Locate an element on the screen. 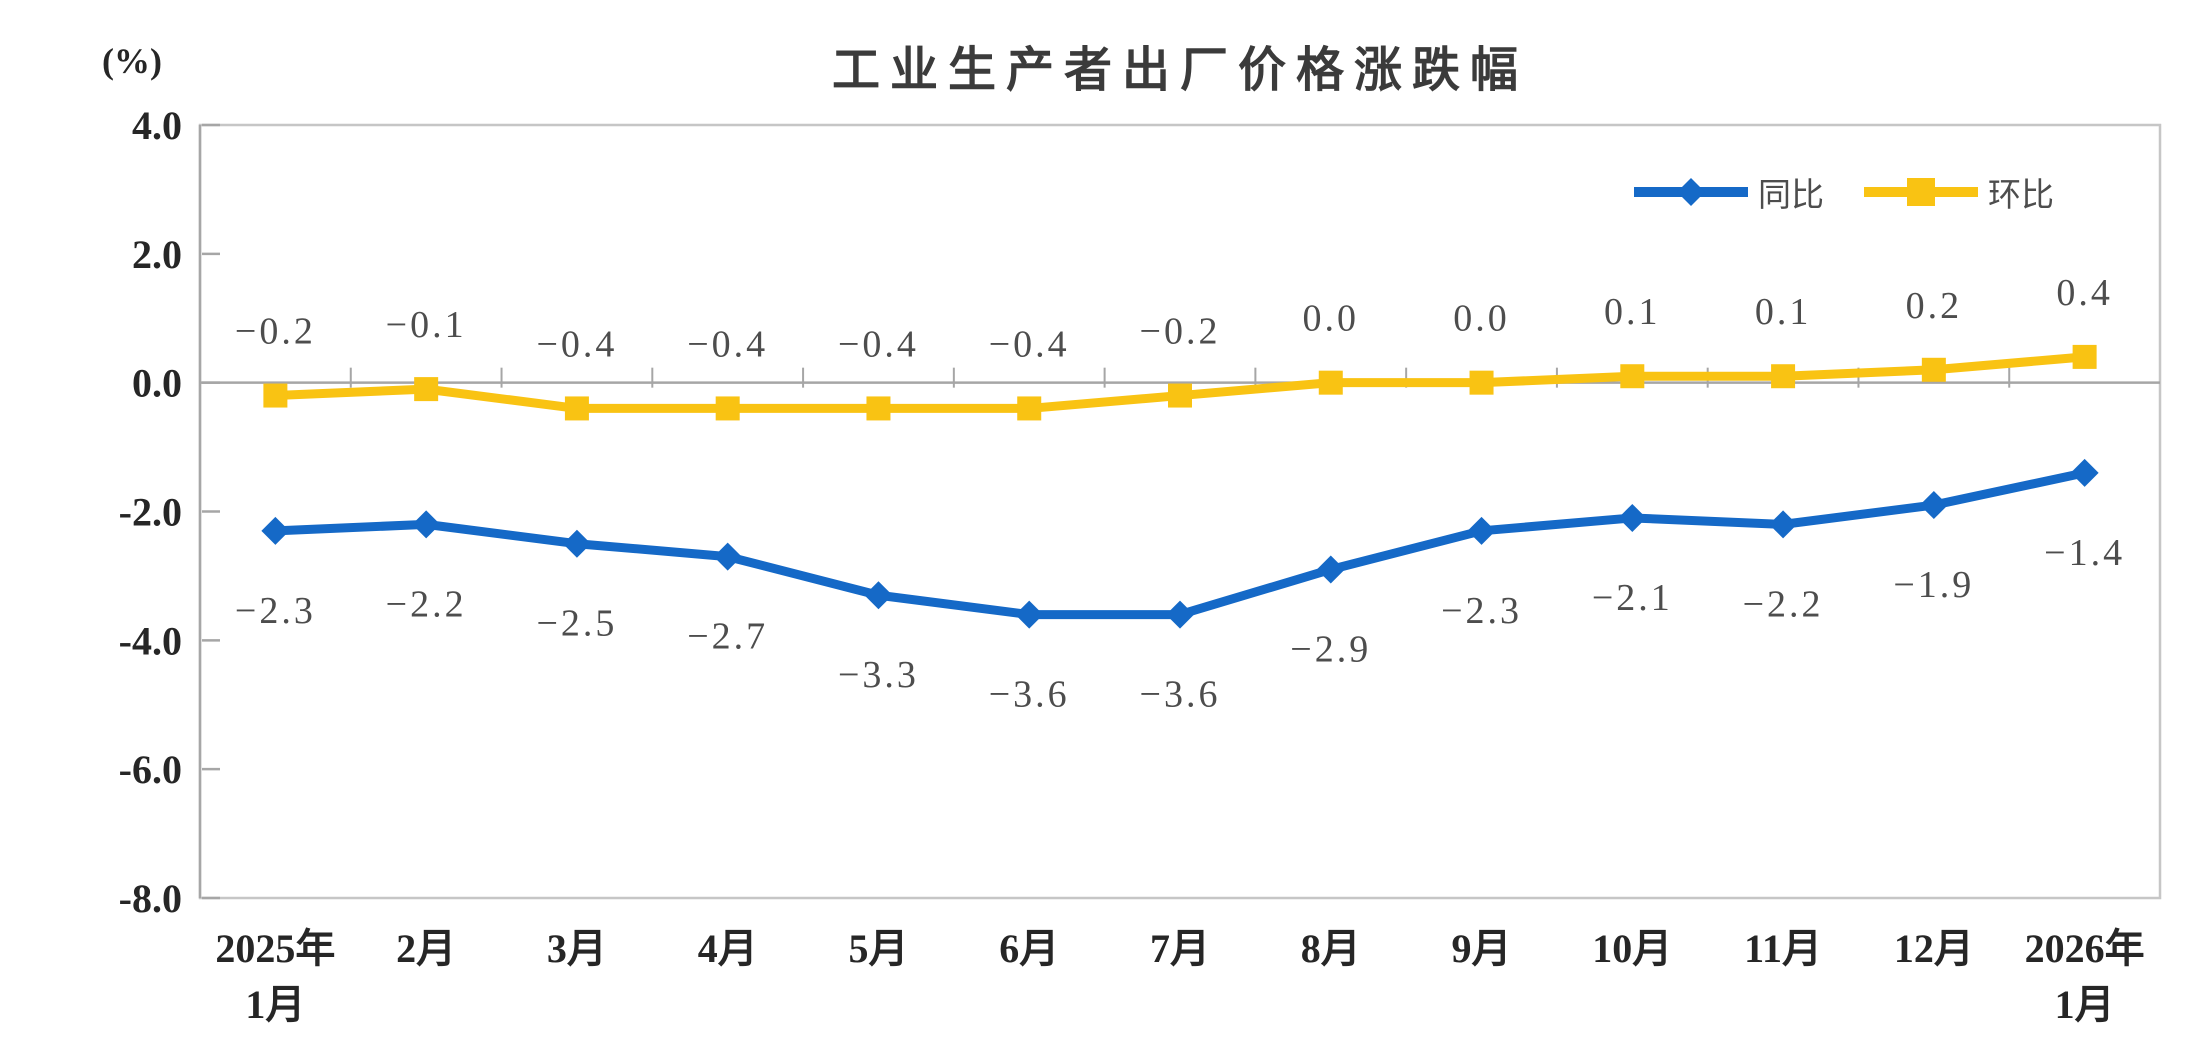 The height and width of the screenshot is (1060, 2208). legend-swatch-diamond-icon is located at coordinates (1691, 192).